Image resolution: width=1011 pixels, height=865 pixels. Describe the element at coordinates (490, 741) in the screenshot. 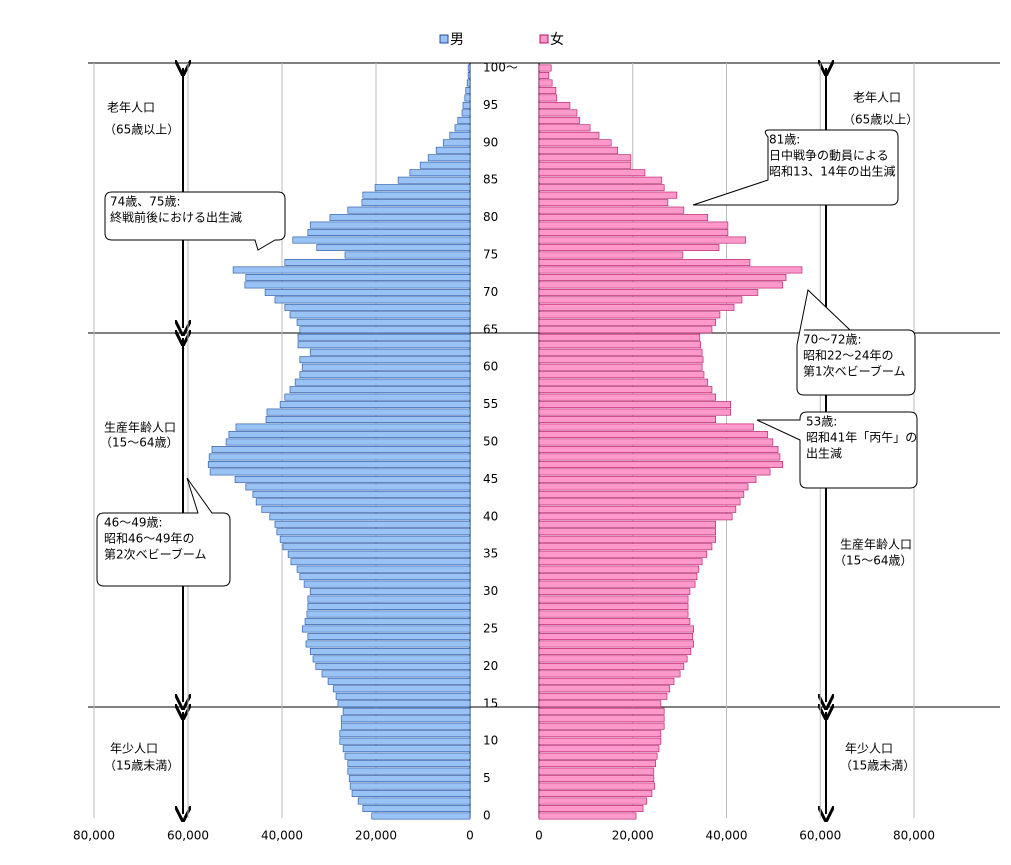

I see `y-tick-label: 10` at that location.